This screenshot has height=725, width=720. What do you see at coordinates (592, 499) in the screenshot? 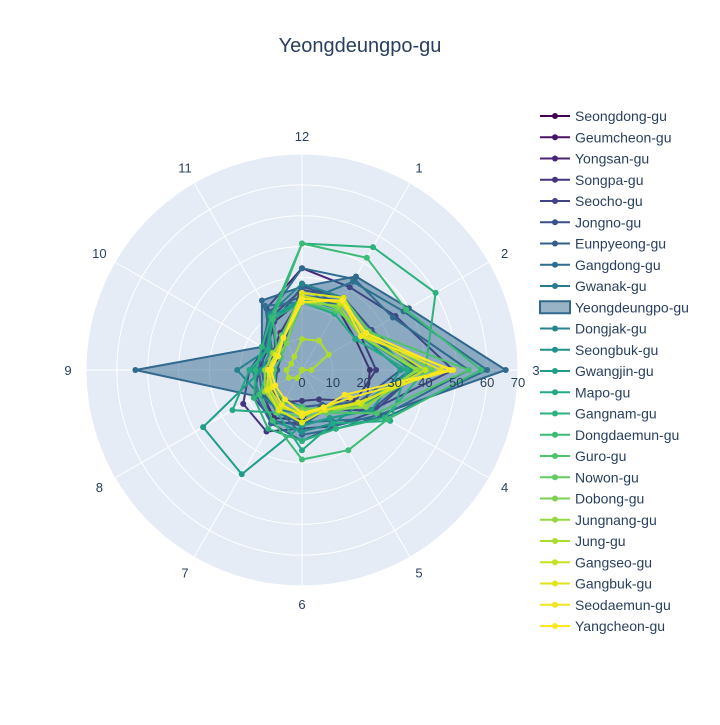
I see `legend-item: Dobong-gu` at bounding box center [592, 499].